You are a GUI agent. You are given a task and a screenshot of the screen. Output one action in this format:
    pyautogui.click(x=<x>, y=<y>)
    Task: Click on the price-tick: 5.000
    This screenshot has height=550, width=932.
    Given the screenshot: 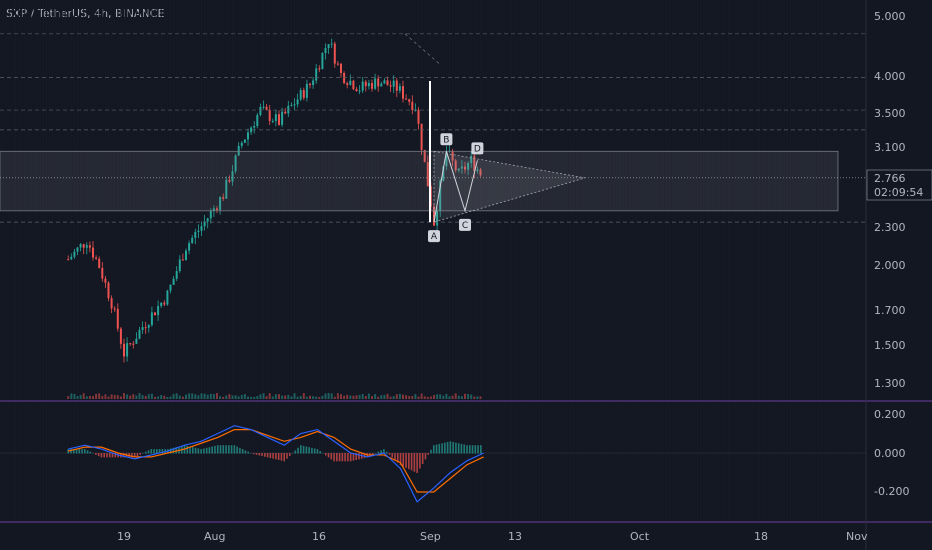 What is the action you would take?
    pyautogui.click(x=890, y=16)
    